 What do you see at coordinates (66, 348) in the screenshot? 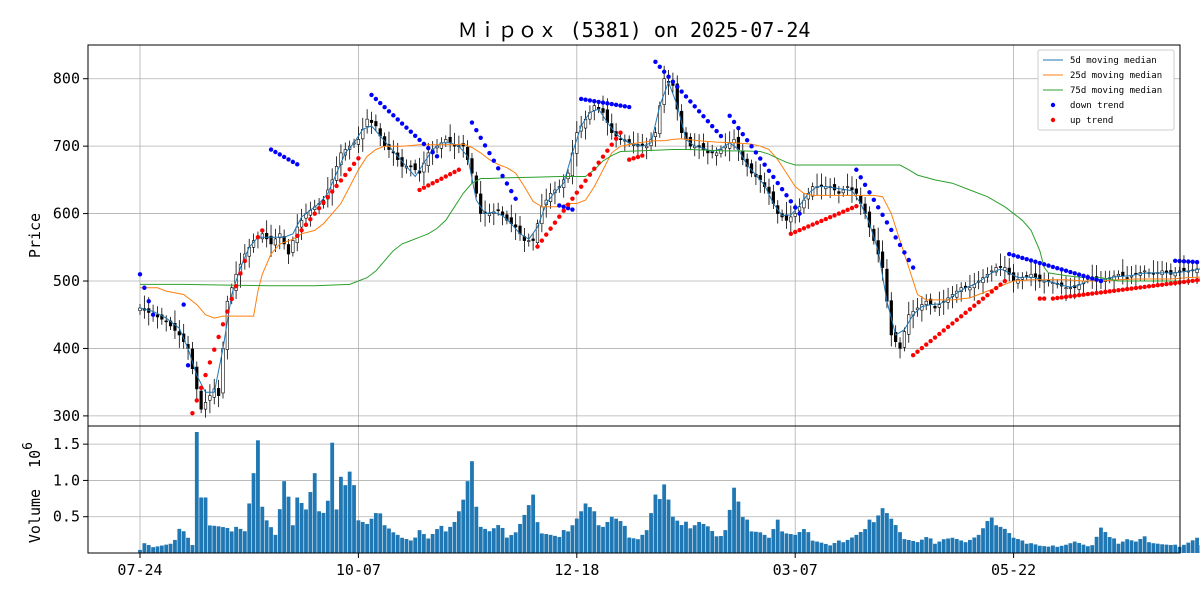
I see `price-tick-label: 400` at bounding box center [66, 348].